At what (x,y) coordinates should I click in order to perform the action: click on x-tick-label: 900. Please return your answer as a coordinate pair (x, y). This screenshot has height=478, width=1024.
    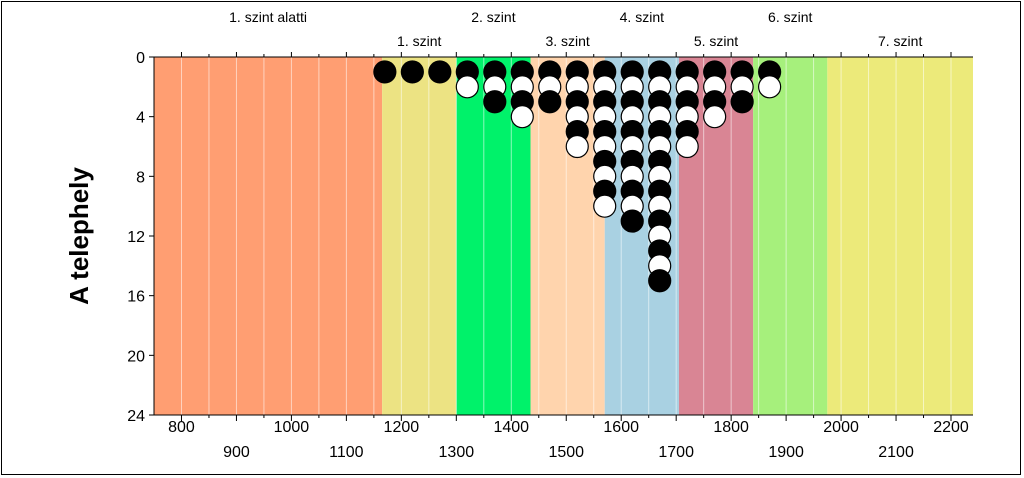
    Looking at the image, I should click on (236, 452).